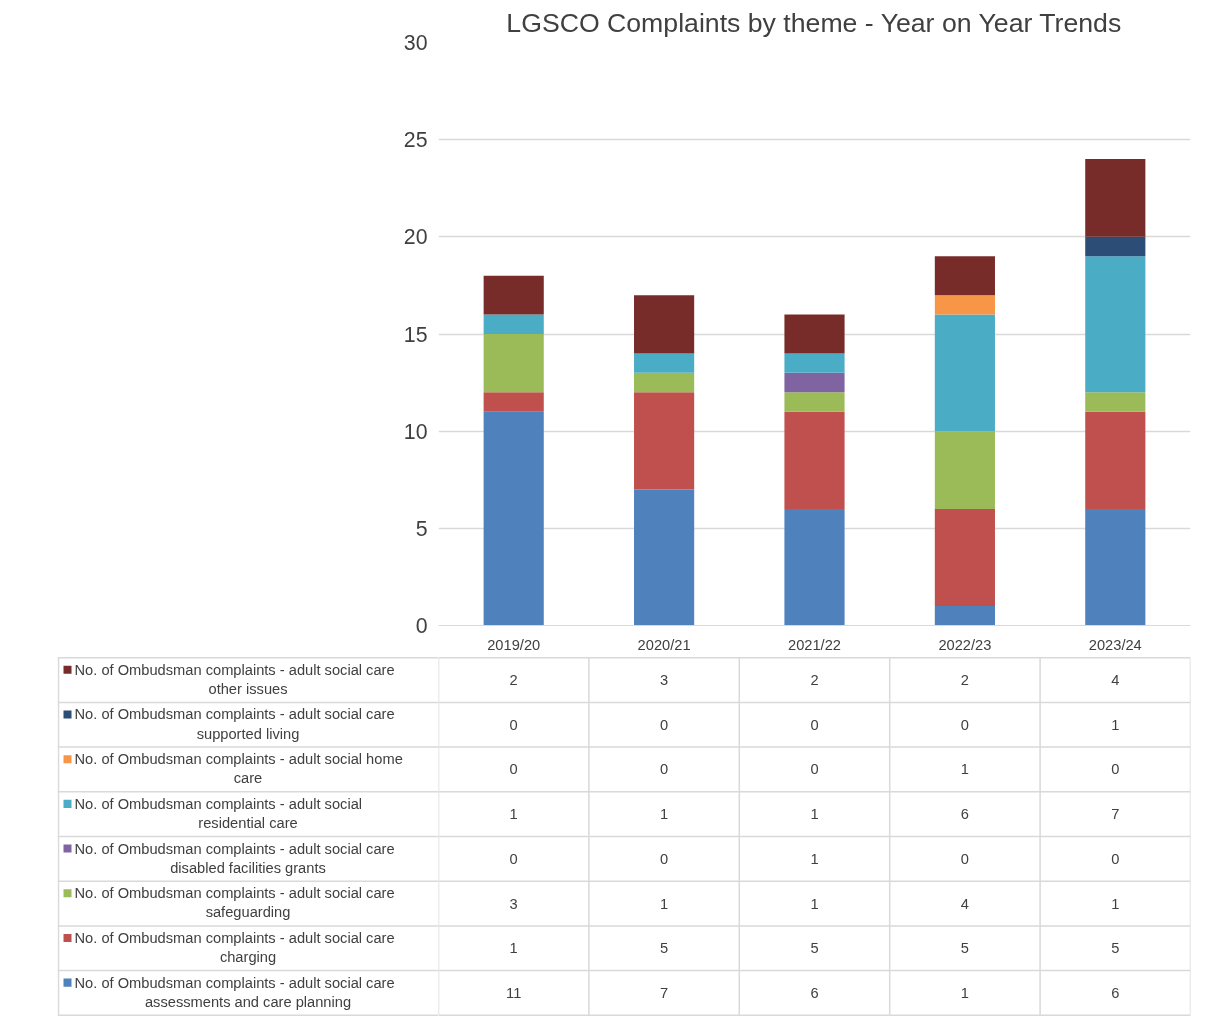 This screenshot has width=1208, height=1021. Describe the element at coordinates (1115, 644) in the screenshot. I see `x-tick-label: 2023/24` at that location.